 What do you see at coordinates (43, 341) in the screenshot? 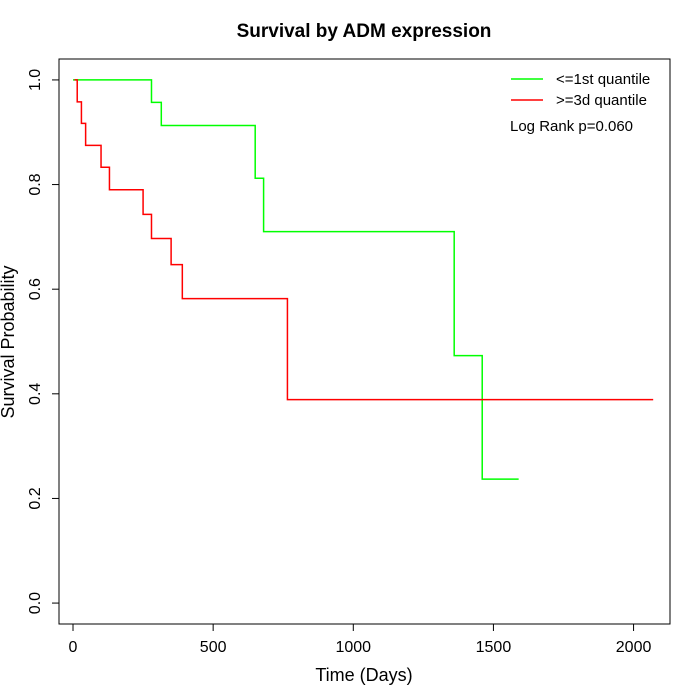
I see `y-axis: 0.0 0.2 0.4 0.6 0.8 1.0` at bounding box center [43, 341].